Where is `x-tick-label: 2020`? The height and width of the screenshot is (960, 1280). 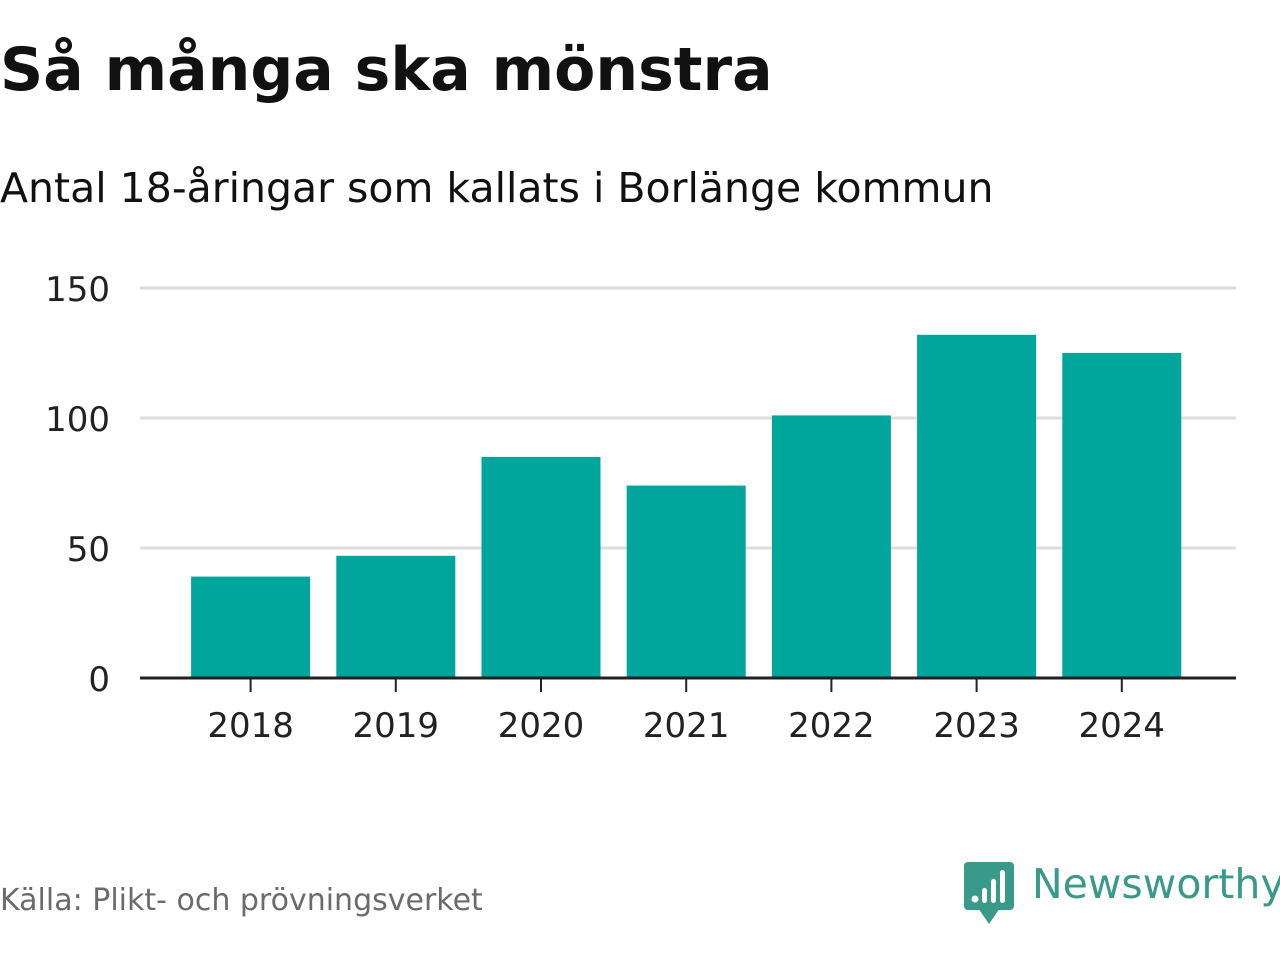 x-tick-label: 2020 is located at coordinates (541, 726).